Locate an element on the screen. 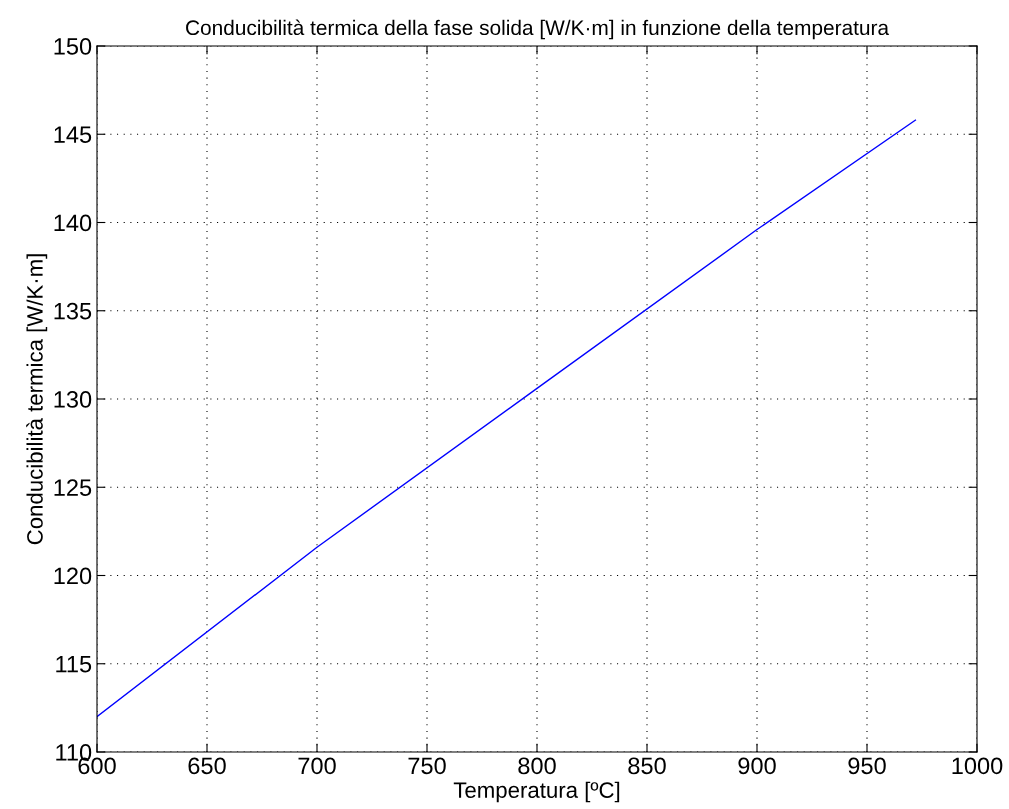 Image resolution: width=1009 pixels, height=809 pixels. x-tick-label: 750 is located at coordinates (427, 766).